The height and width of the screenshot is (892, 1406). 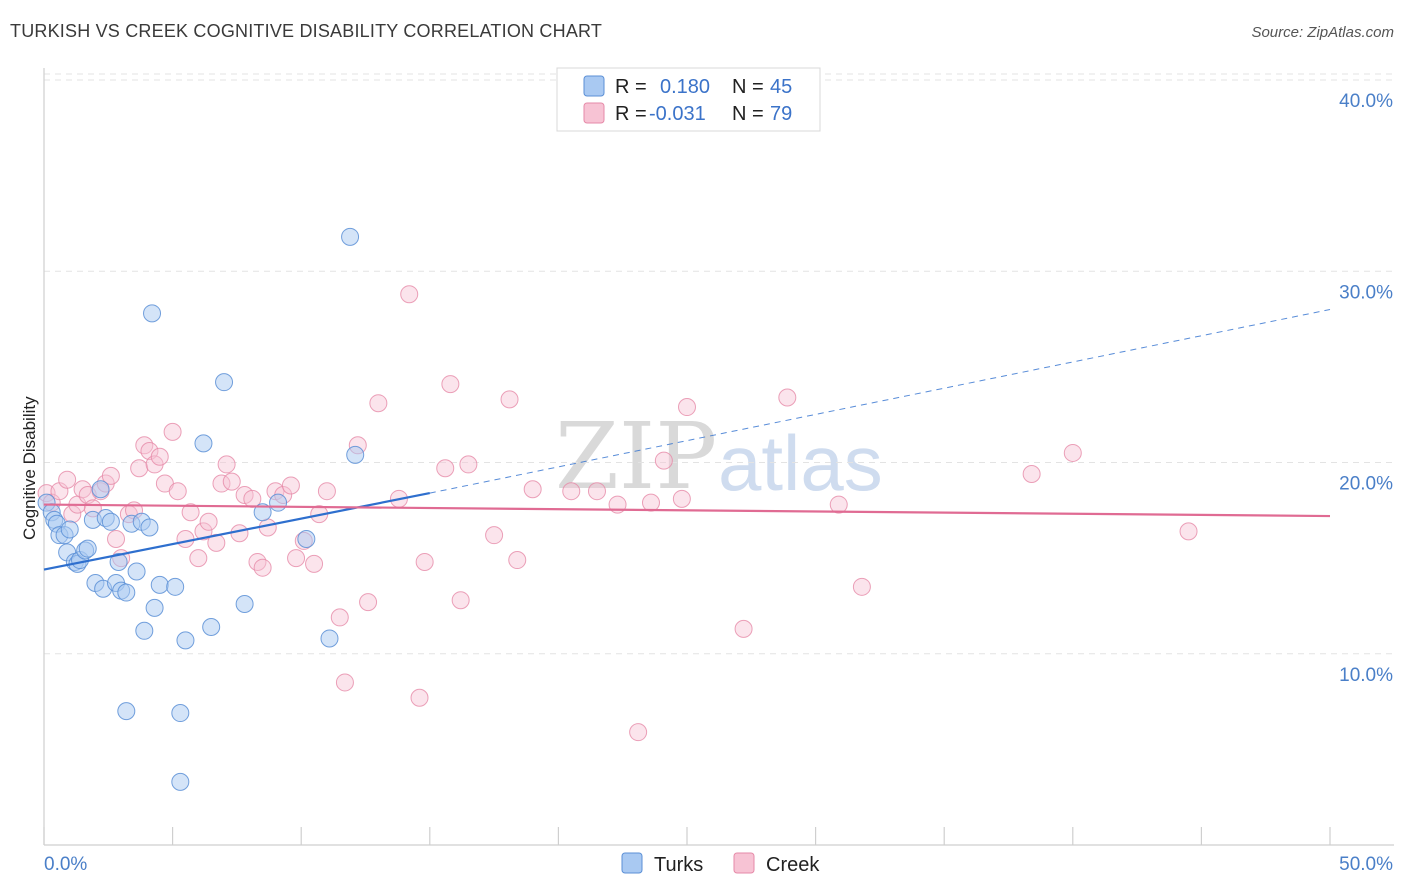 I want to click on y-tick-labels: 10.0% 20.0% 30.0% 40.0%, so click(x=1366, y=388).